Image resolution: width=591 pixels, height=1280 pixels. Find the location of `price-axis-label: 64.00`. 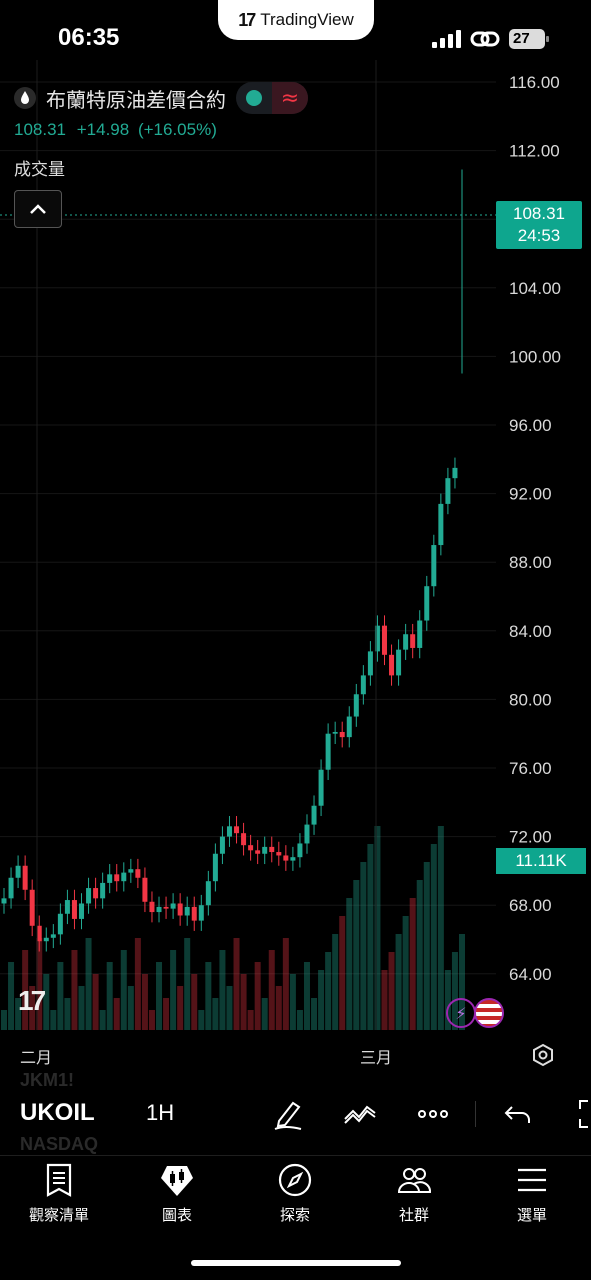

price-axis-label: 64.00 is located at coordinates (530, 974).